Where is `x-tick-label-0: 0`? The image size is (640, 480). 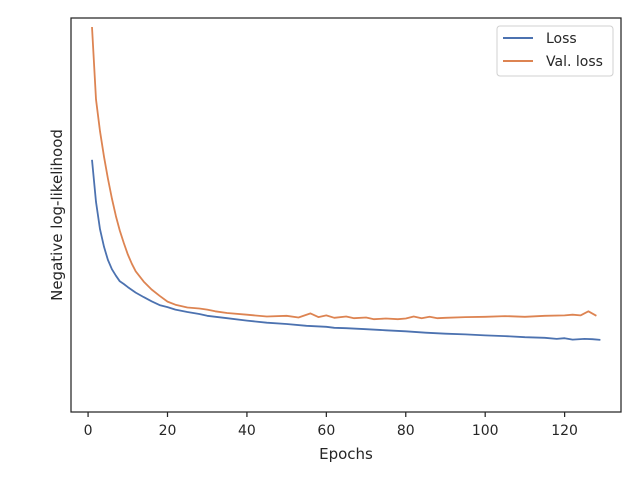
x-tick-label-0: 0 is located at coordinates (88, 431).